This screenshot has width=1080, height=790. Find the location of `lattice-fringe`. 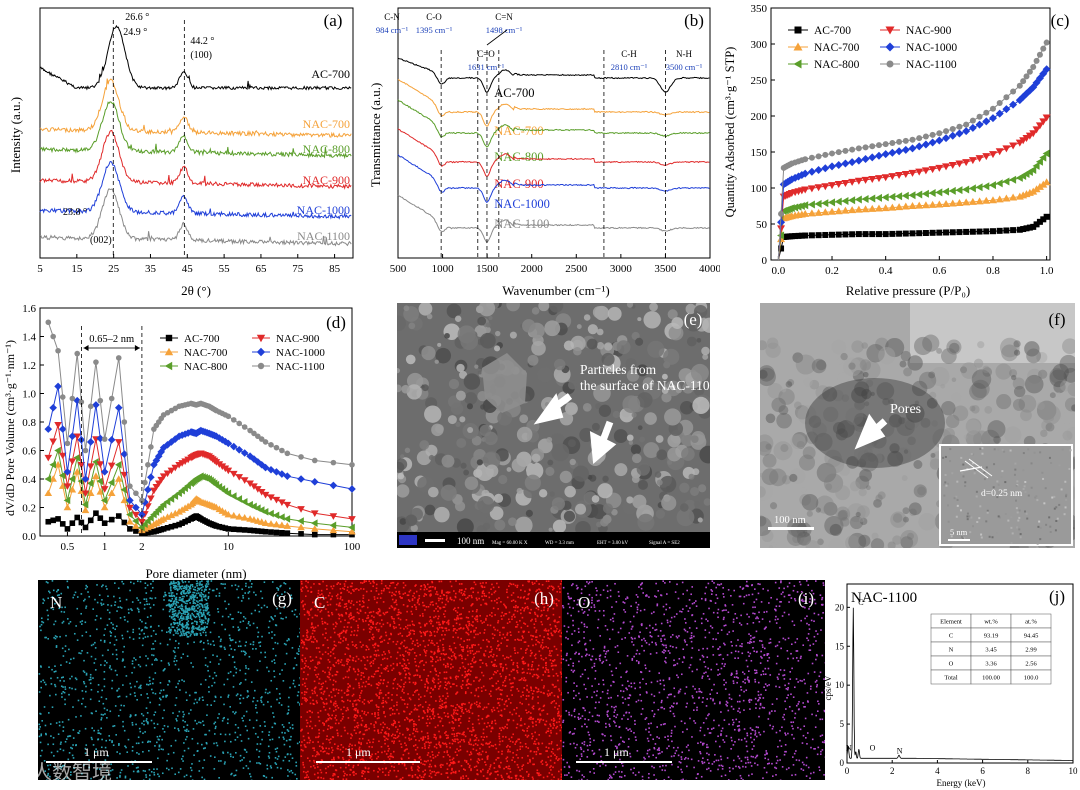

lattice-fringe is located at coordinates (976, 469).